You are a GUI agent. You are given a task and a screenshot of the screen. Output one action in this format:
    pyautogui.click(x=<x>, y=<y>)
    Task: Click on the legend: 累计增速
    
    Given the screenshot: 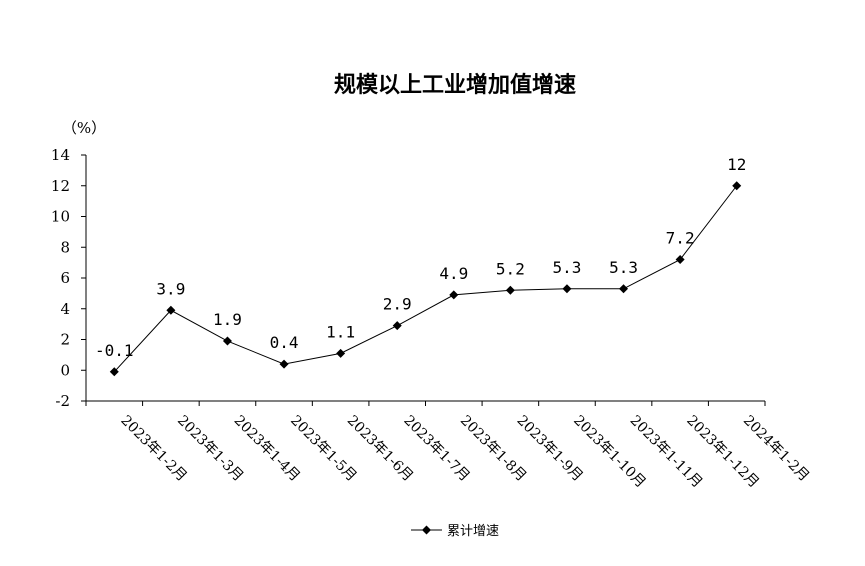 What is the action you would take?
    pyautogui.click(x=455, y=531)
    